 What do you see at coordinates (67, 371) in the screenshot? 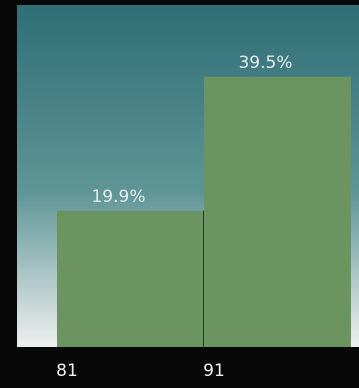
I see `x-tick-label-81: 81` at bounding box center [67, 371].